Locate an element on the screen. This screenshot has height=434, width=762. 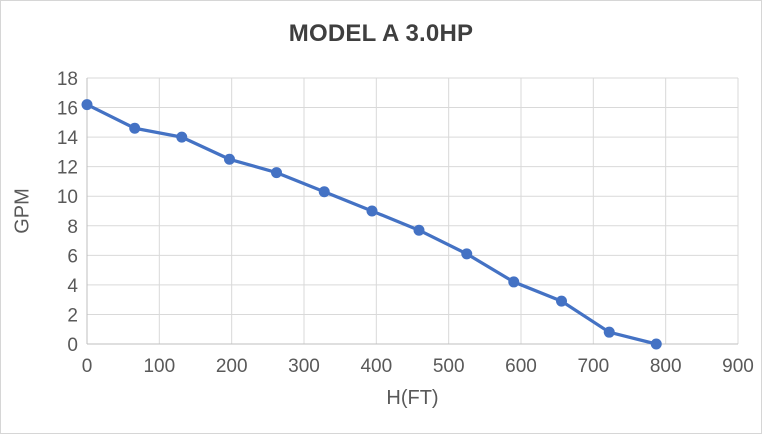
x-tick-label: 600 is located at coordinates (521, 366).